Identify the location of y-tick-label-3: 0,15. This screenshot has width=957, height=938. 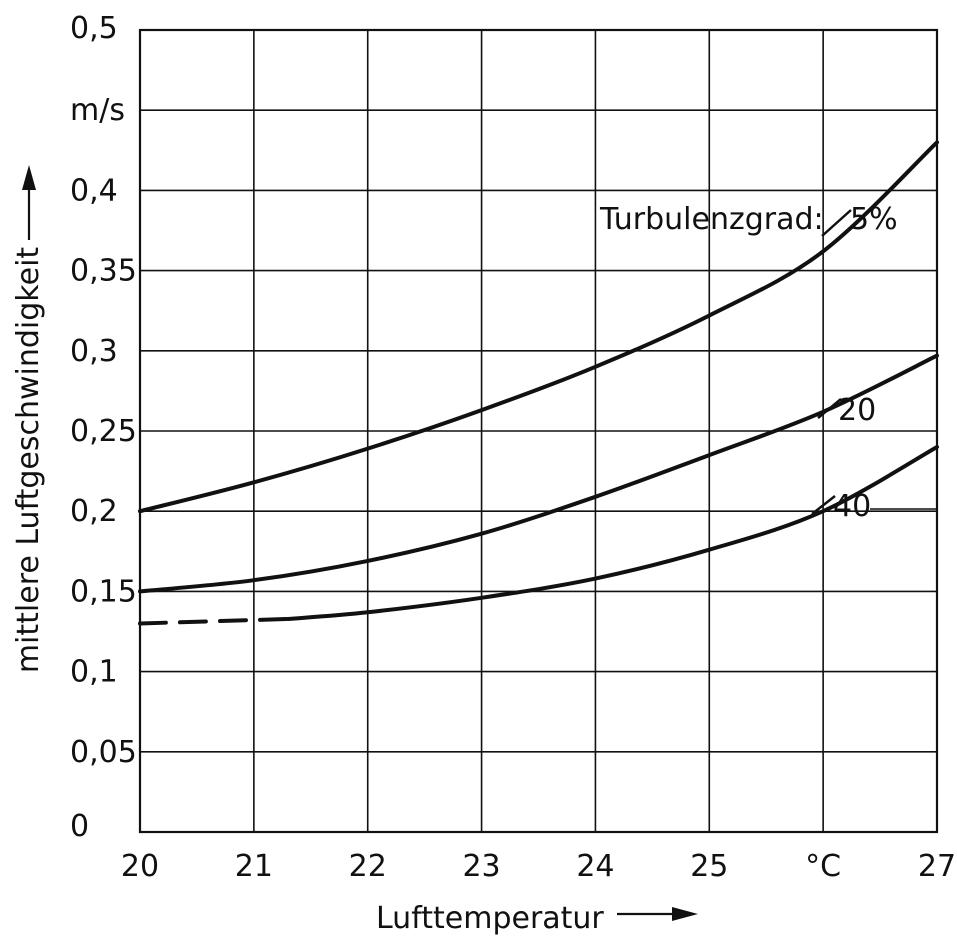
(103, 591).